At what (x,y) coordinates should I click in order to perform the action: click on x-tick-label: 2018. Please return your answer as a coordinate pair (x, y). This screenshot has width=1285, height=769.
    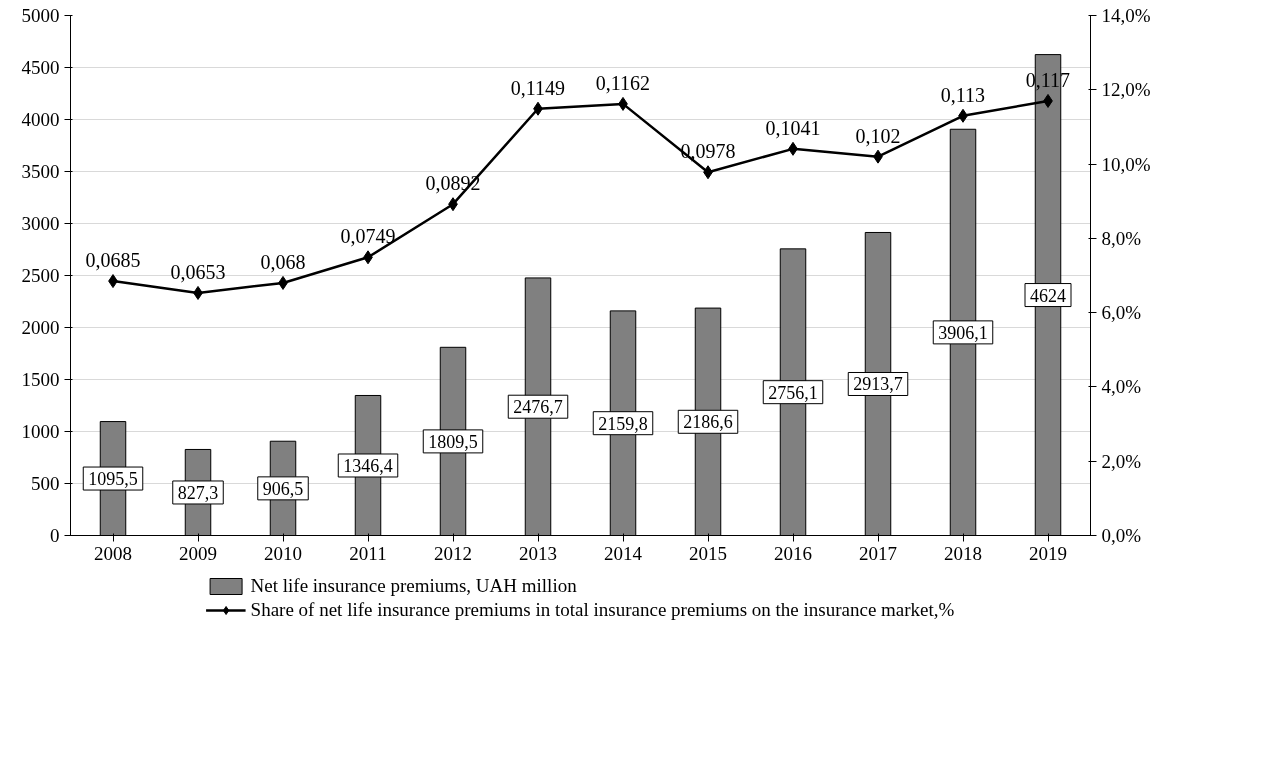
    Looking at the image, I should click on (963, 553).